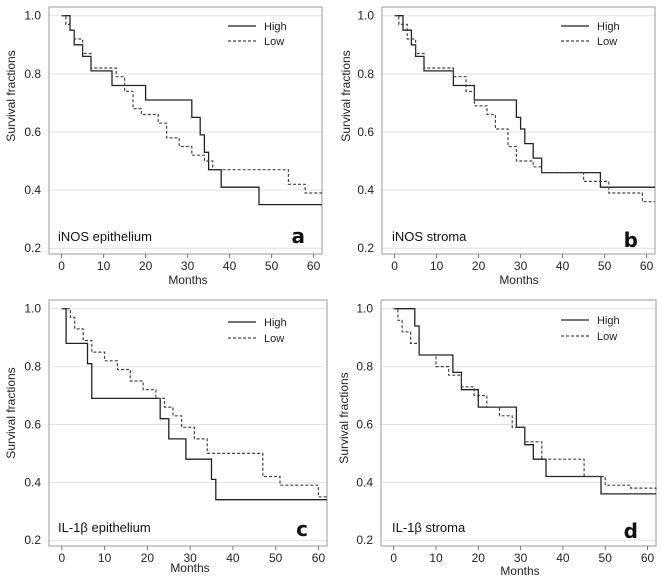  What do you see at coordinates (302, 529) in the screenshot?
I see `panel-c-letter: c` at bounding box center [302, 529].